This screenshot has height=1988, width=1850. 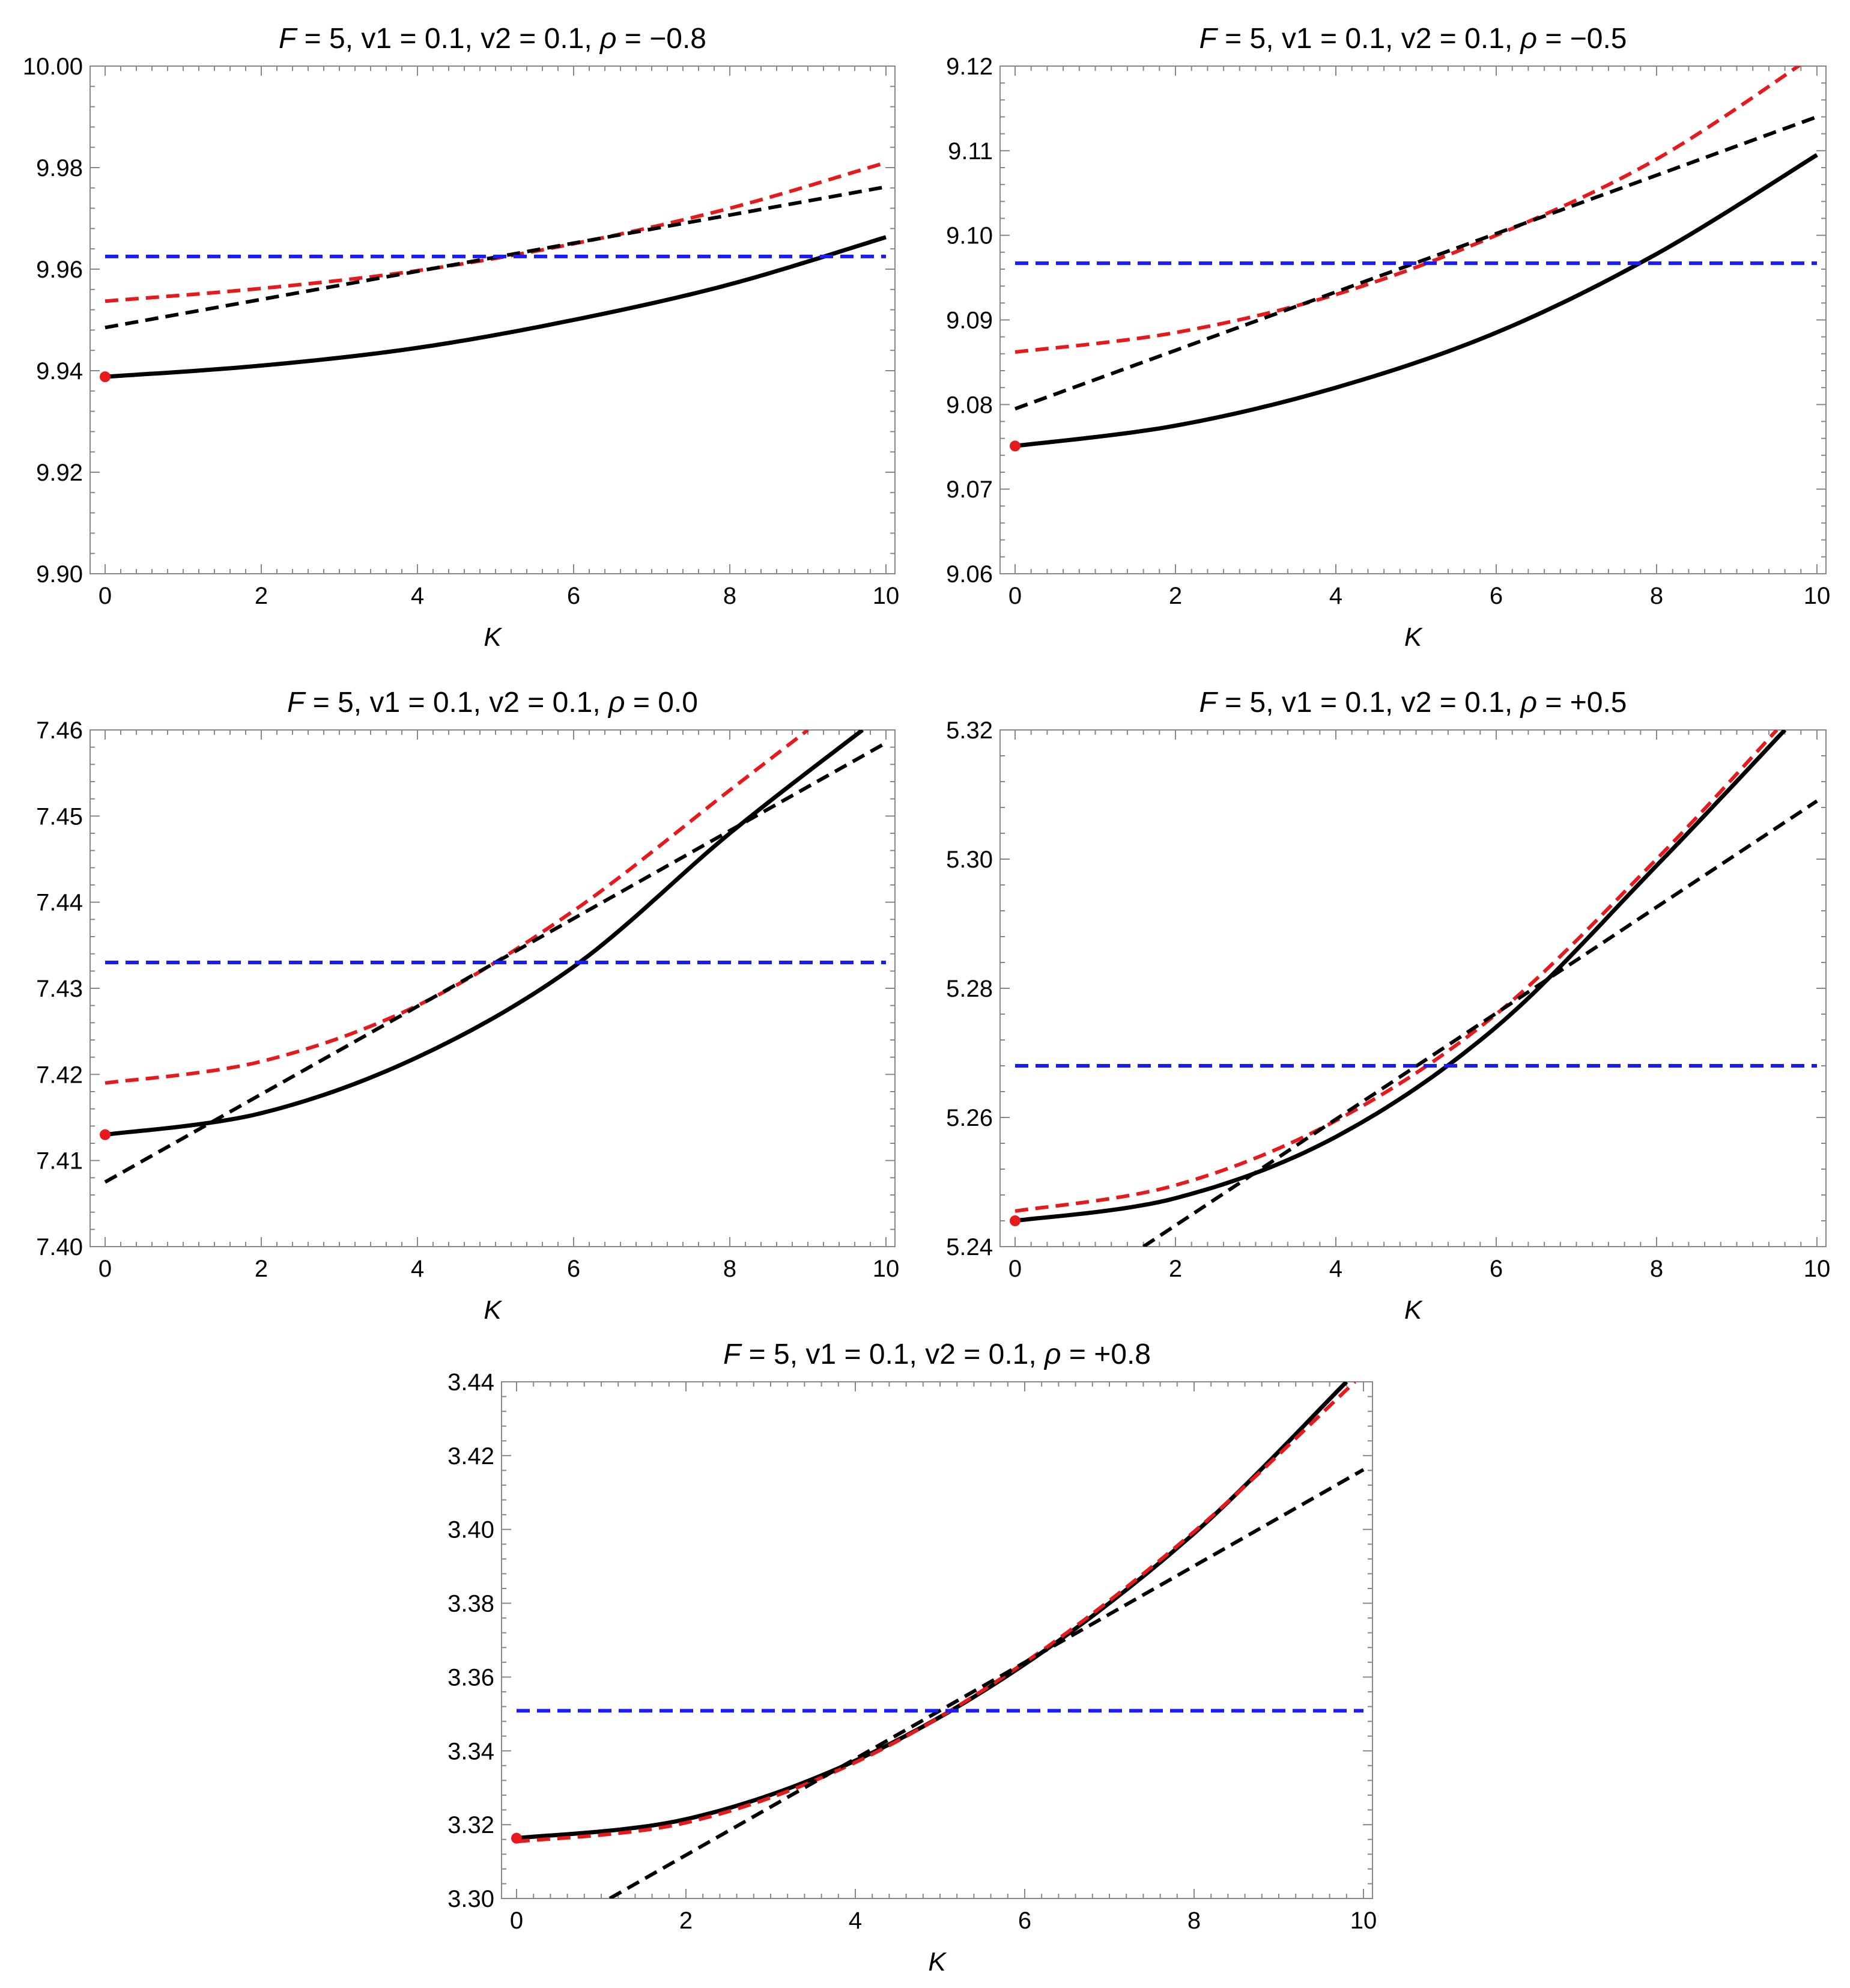 I want to click on y-tick-label: 9.12, so click(x=970, y=66).